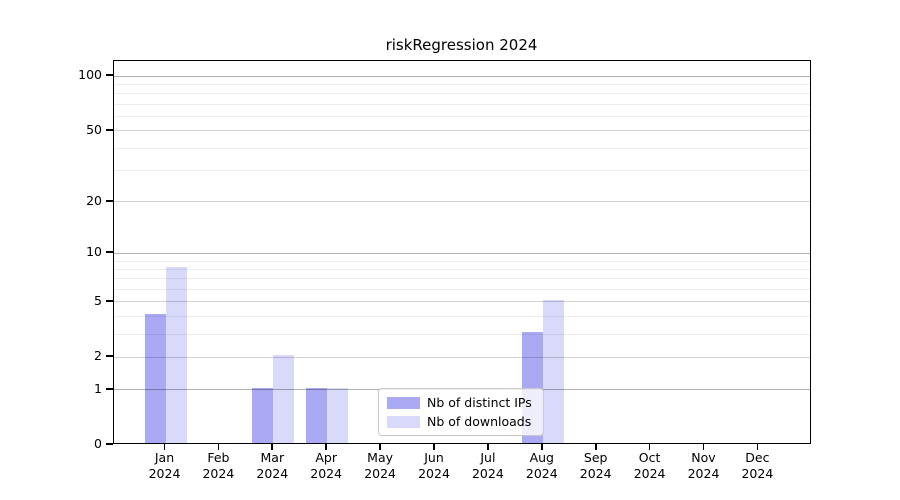 Image resolution: width=900 pixels, height=500 pixels. What do you see at coordinates (403, 421) in the screenshot?
I see `legend-swatch-downloads` at bounding box center [403, 421].